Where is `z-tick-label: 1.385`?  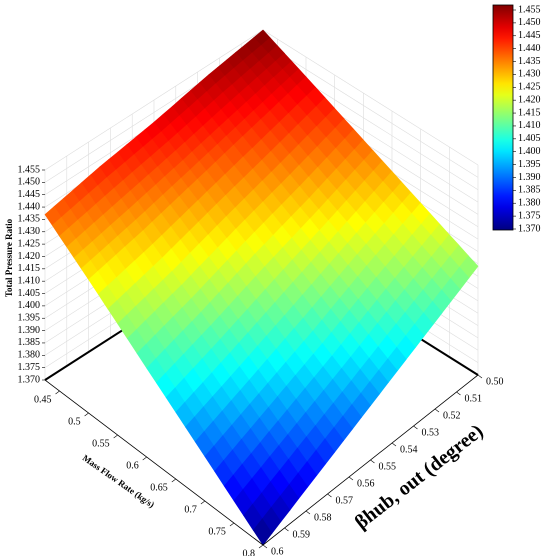 z-tick-label: 1.385 is located at coordinates (29, 342).